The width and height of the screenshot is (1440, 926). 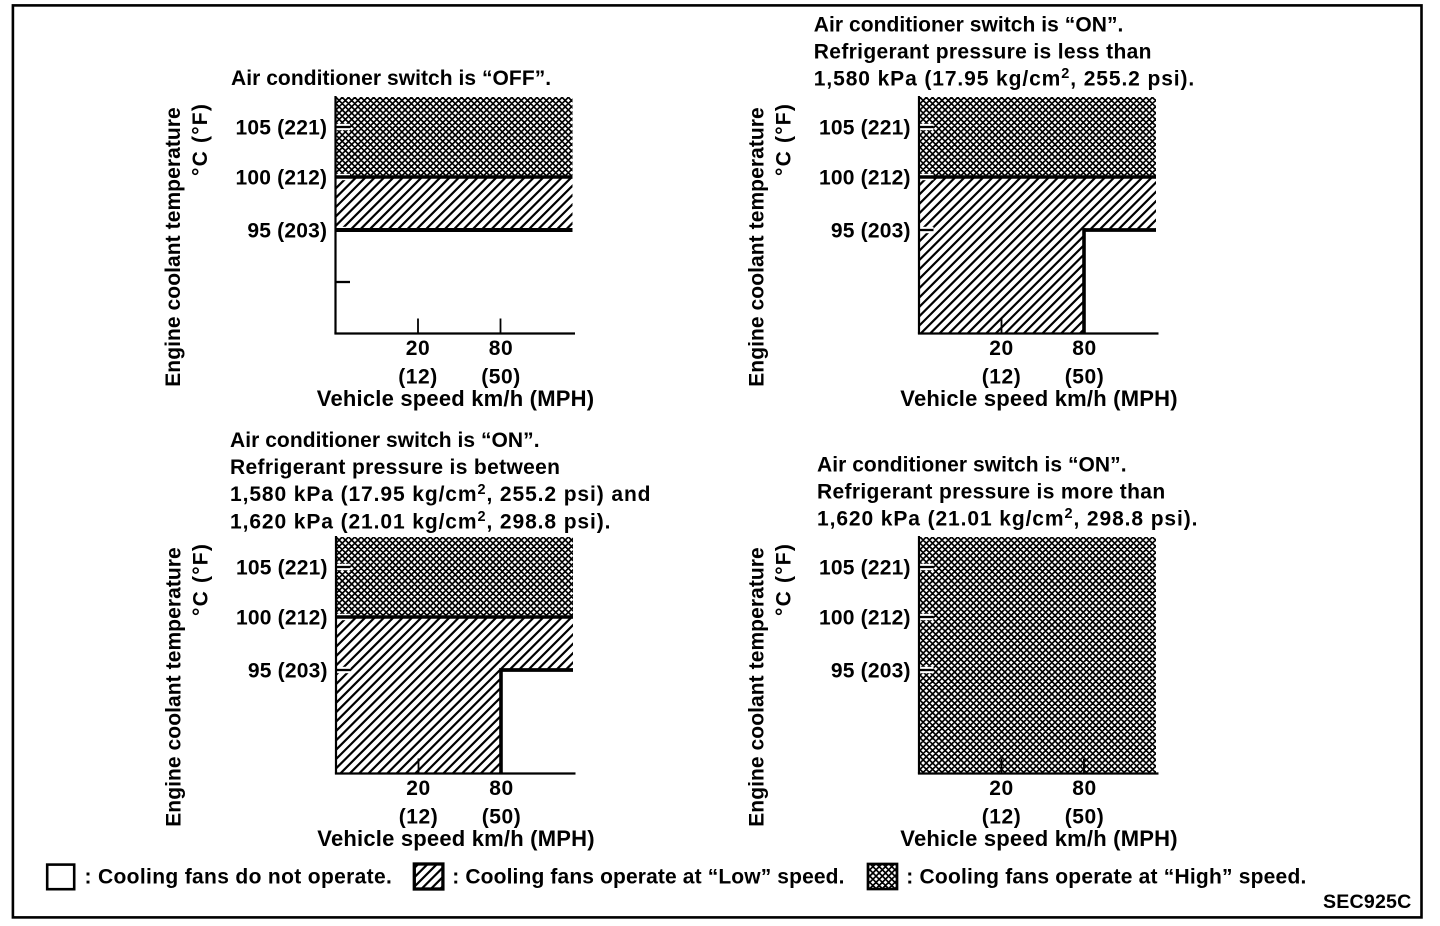 What do you see at coordinates (239, 877) in the screenshot?
I see `svg-text:: Cooling fans do not operate.: : Cooling fans do not operate.` at bounding box center [239, 877].